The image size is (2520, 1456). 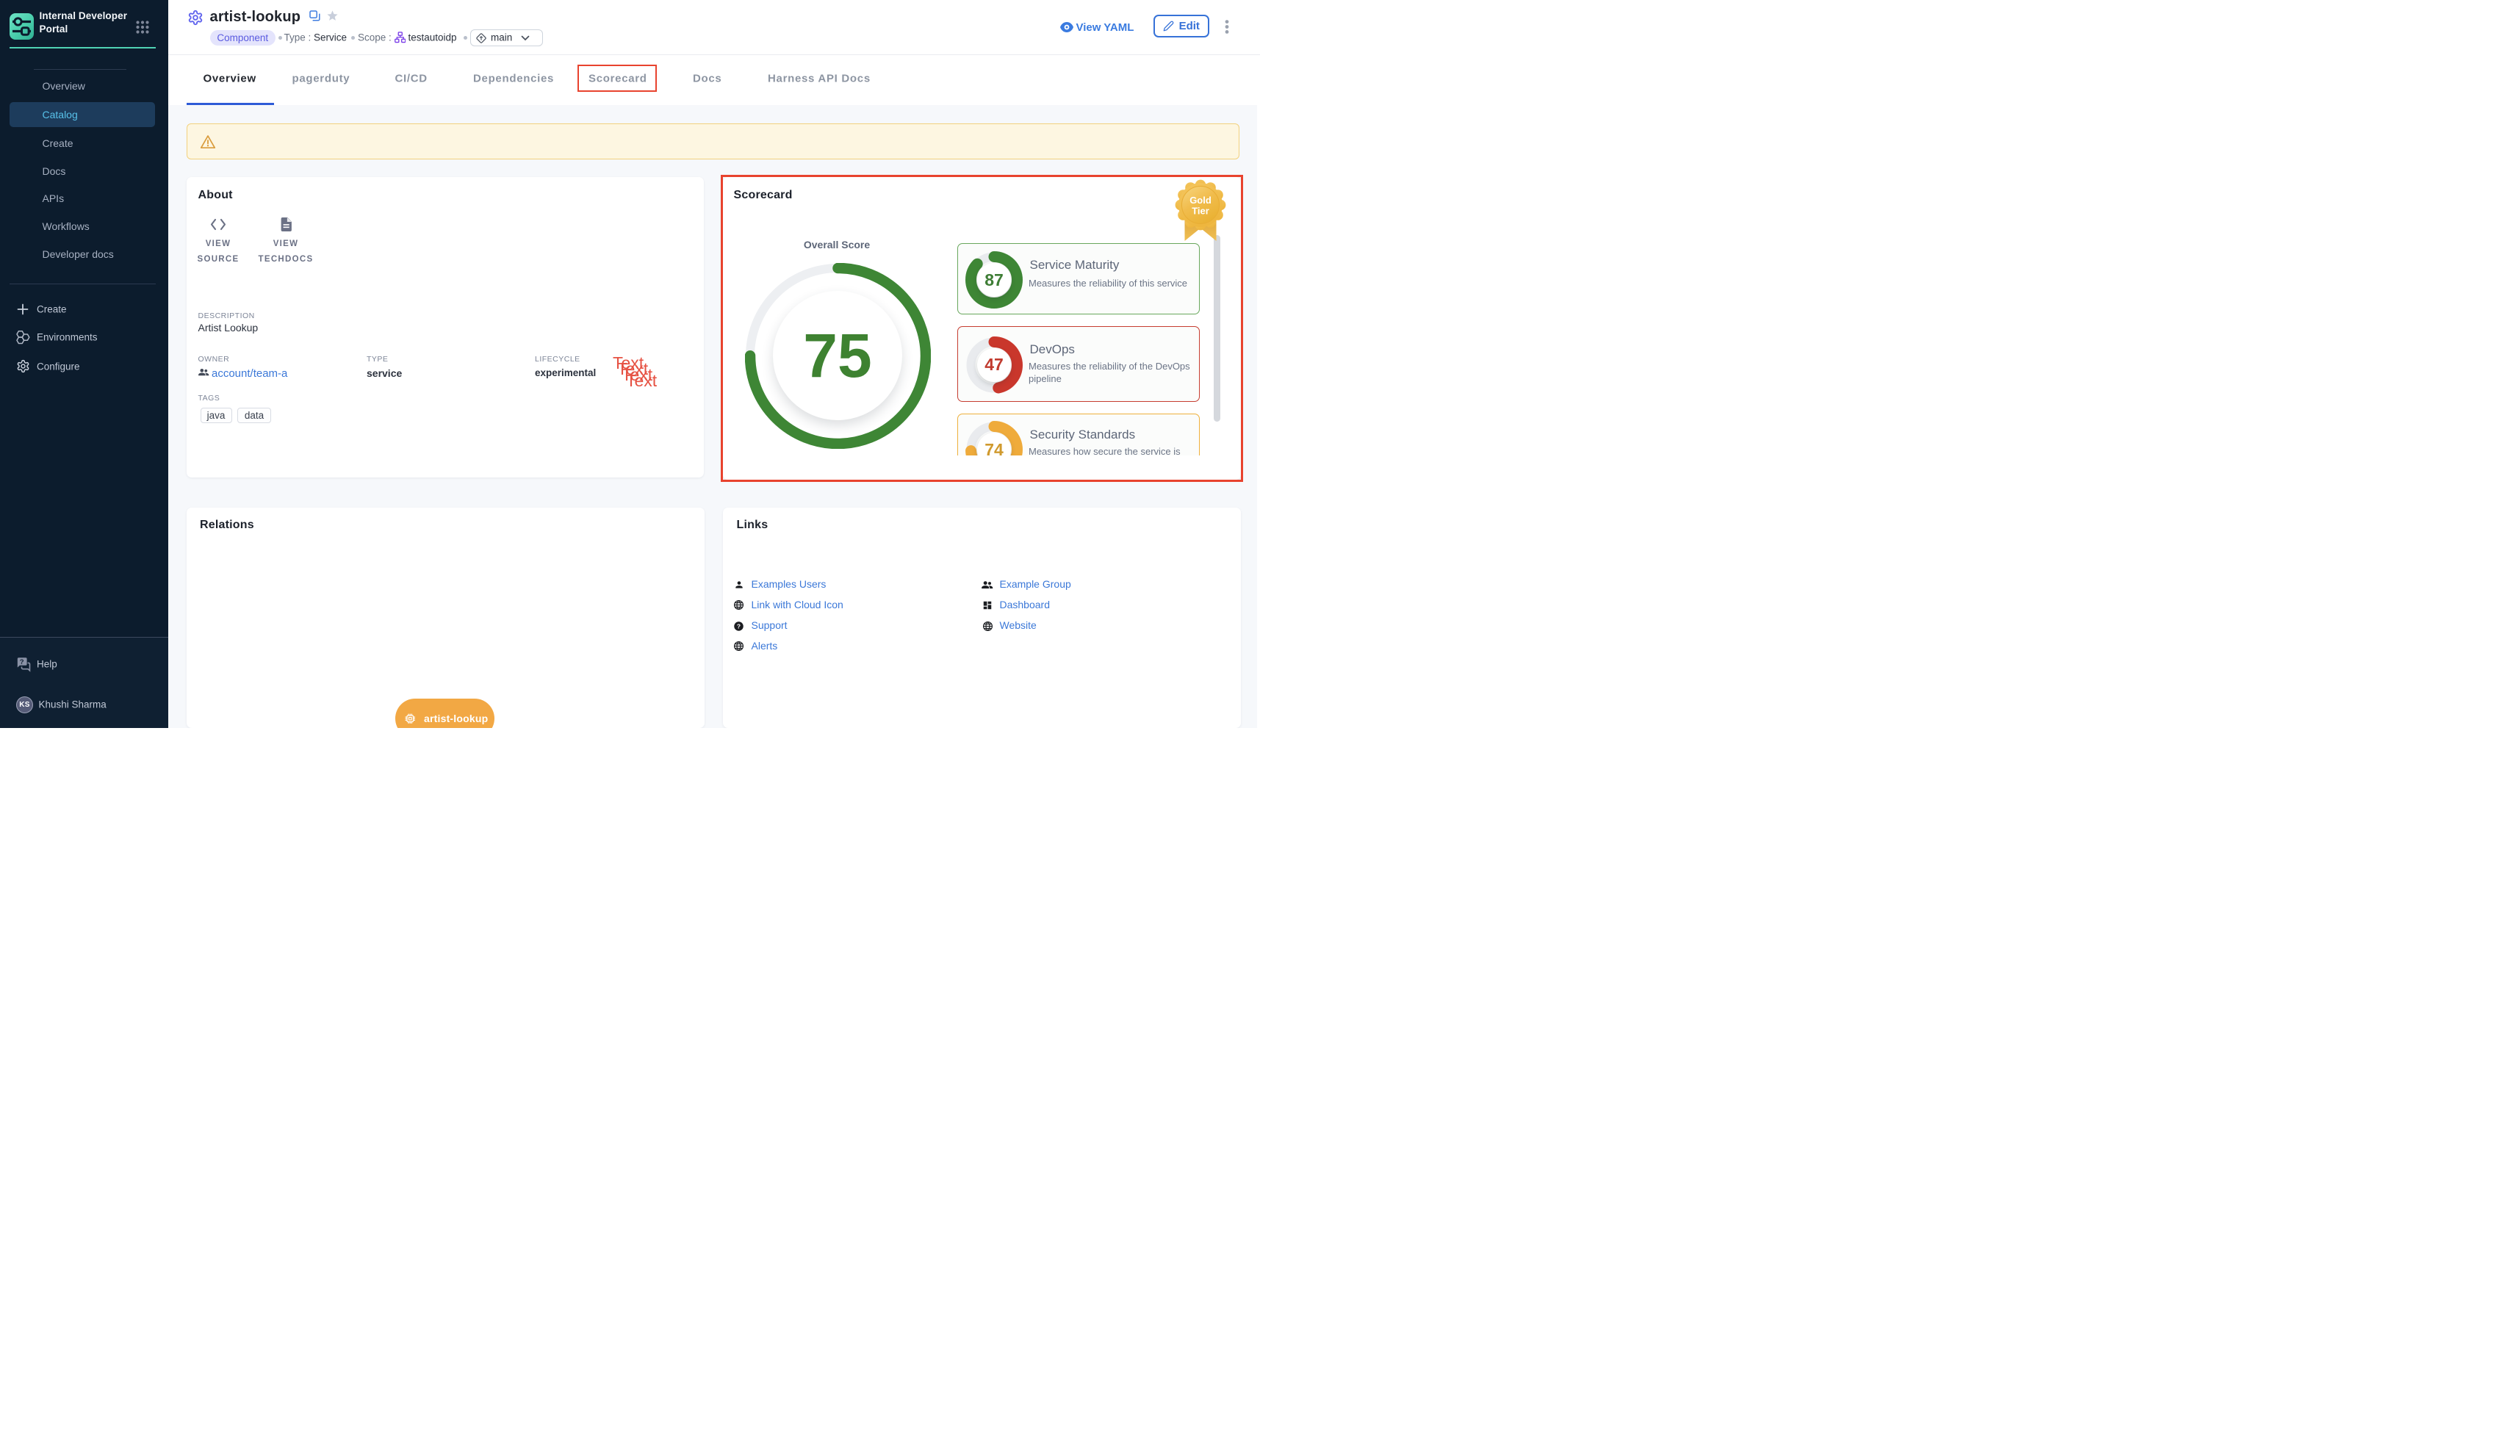 What do you see at coordinates (1200, 211) in the screenshot?
I see `svg-text: Tier` at bounding box center [1200, 211].